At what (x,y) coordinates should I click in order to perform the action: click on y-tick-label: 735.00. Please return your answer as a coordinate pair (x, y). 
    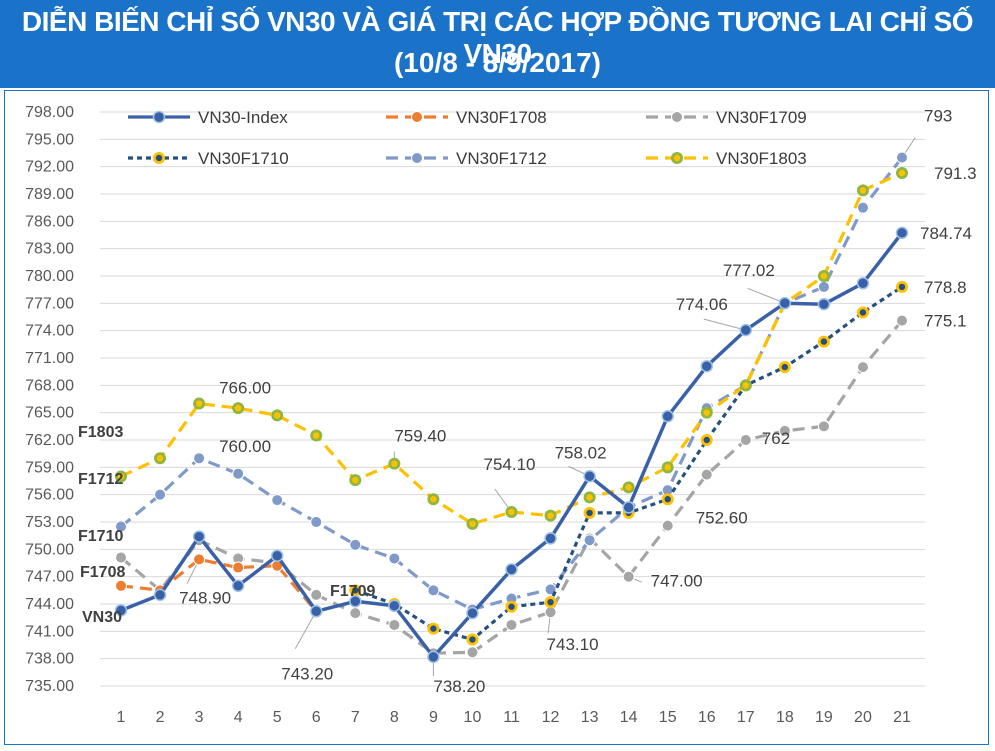
    Looking at the image, I should click on (49, 686).